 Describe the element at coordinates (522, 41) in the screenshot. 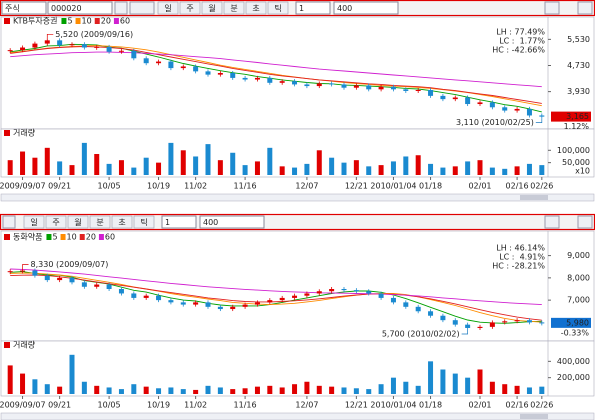

I see `stat-label: LC : 1.77%` at that location.